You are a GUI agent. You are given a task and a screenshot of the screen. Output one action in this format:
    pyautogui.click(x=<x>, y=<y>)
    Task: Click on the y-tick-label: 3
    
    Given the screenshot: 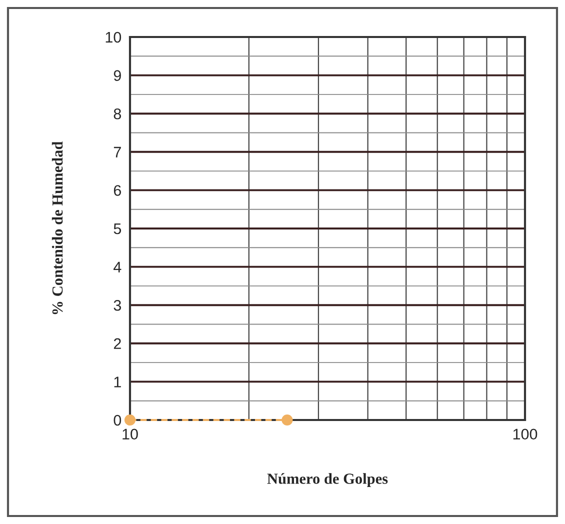 What is the action you would take?
    pyautogui.click(x=117, y=305)
    